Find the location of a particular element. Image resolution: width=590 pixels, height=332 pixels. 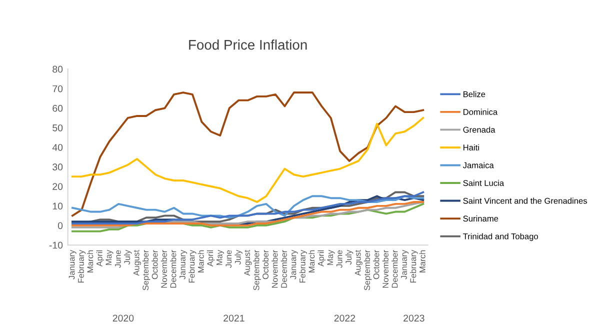

legend-label: Grenada is located at coordinates (479, 129).